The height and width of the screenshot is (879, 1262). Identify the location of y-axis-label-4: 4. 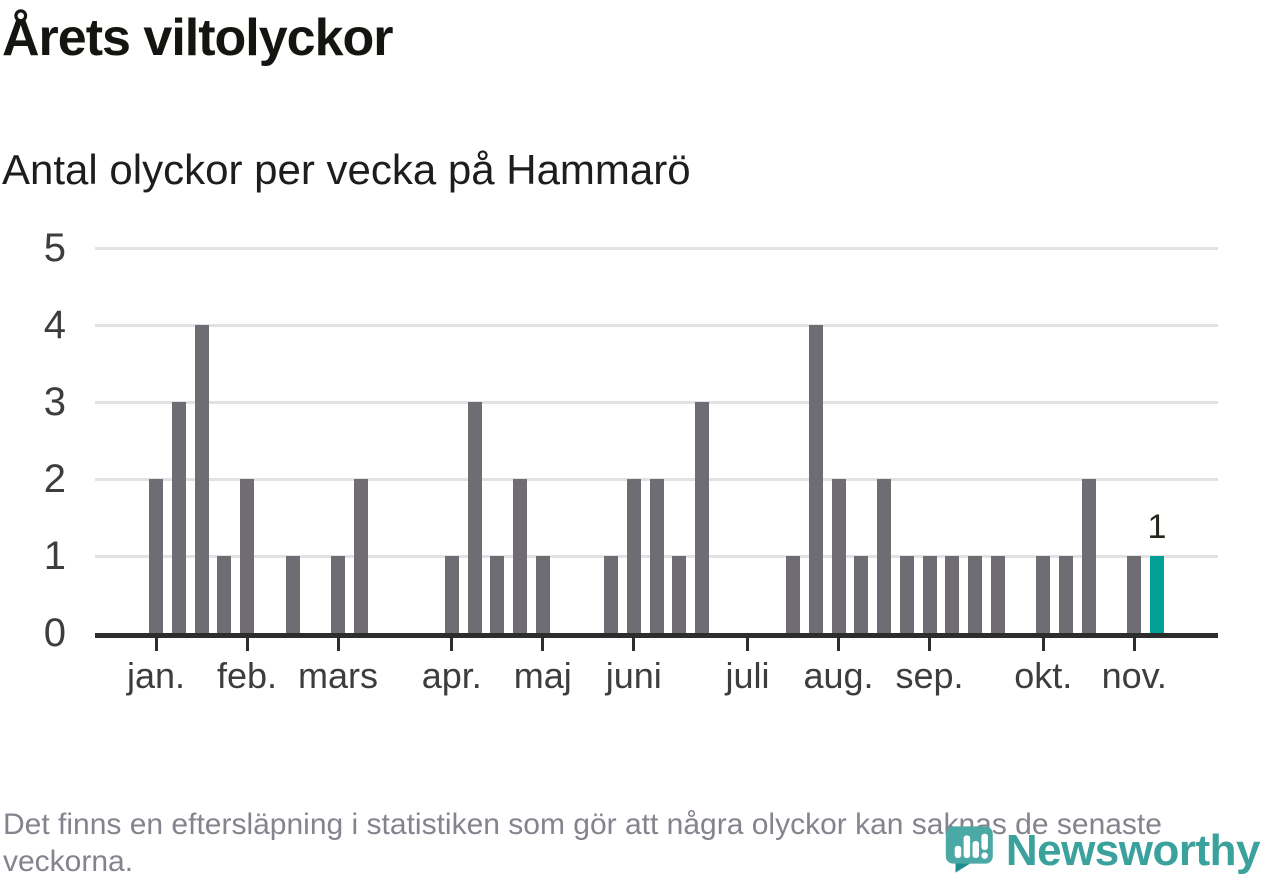
(54, 325).